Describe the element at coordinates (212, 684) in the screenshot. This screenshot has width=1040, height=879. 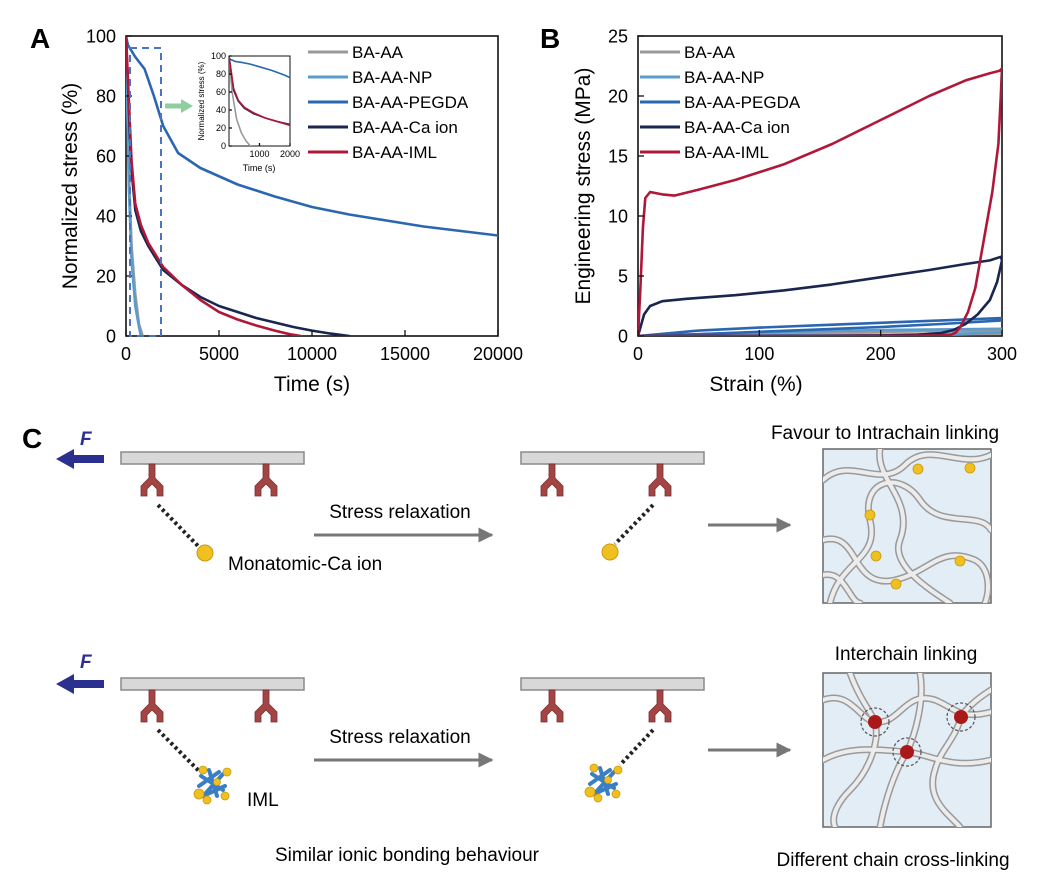
I see `substrate-bar-row2-left` at that location.